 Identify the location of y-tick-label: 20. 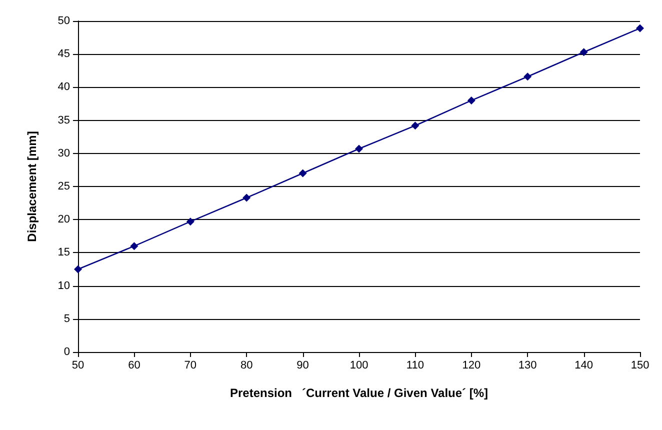
(64, 220).